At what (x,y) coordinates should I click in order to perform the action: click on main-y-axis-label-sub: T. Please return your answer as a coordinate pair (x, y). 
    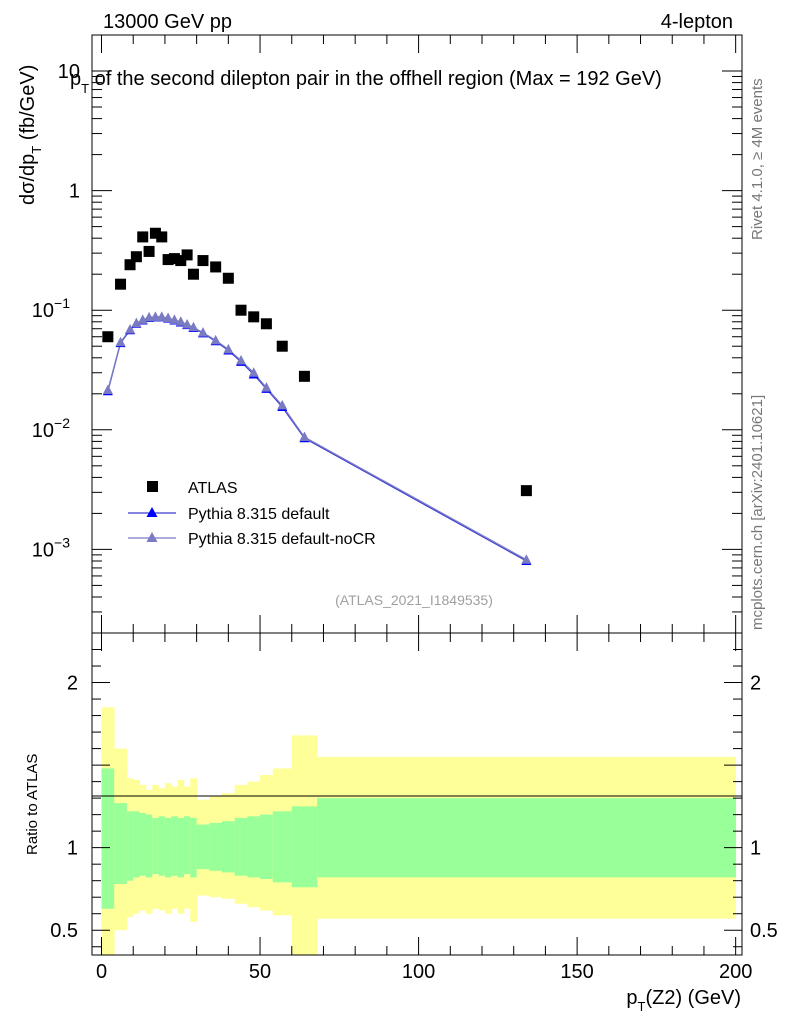
    Looking at the image, I should click on (36, 150).